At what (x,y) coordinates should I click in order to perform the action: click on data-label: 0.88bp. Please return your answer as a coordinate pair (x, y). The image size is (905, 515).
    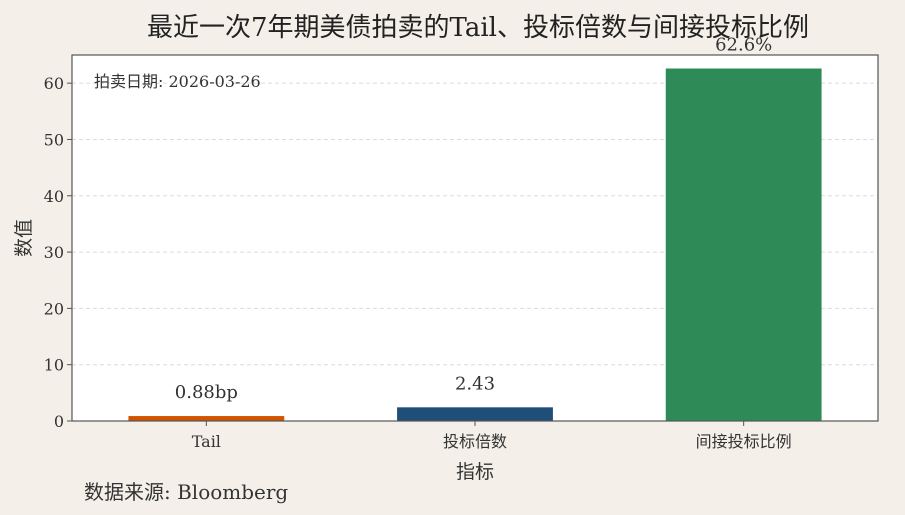
    Looking at the image, I should click on (206, 392).